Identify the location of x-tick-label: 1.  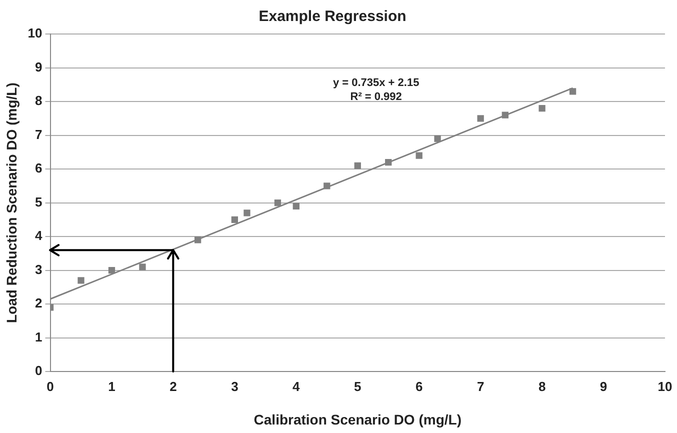
(112, 386).